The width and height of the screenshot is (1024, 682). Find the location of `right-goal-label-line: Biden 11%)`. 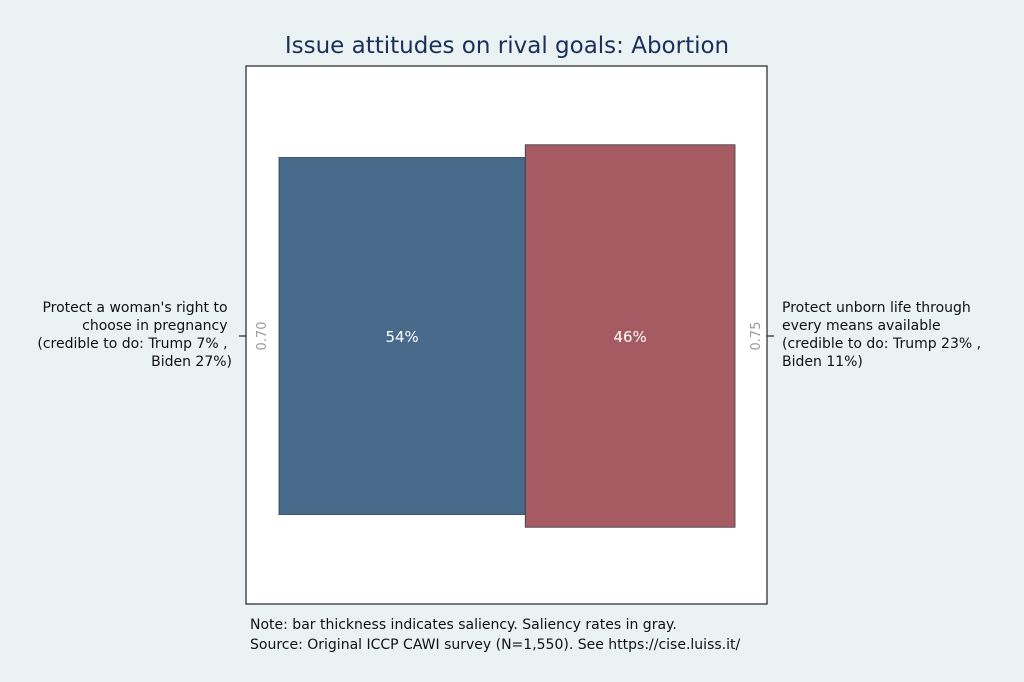

right-goal-label-line: Biden 11%) is located at coordinates (822, 362).